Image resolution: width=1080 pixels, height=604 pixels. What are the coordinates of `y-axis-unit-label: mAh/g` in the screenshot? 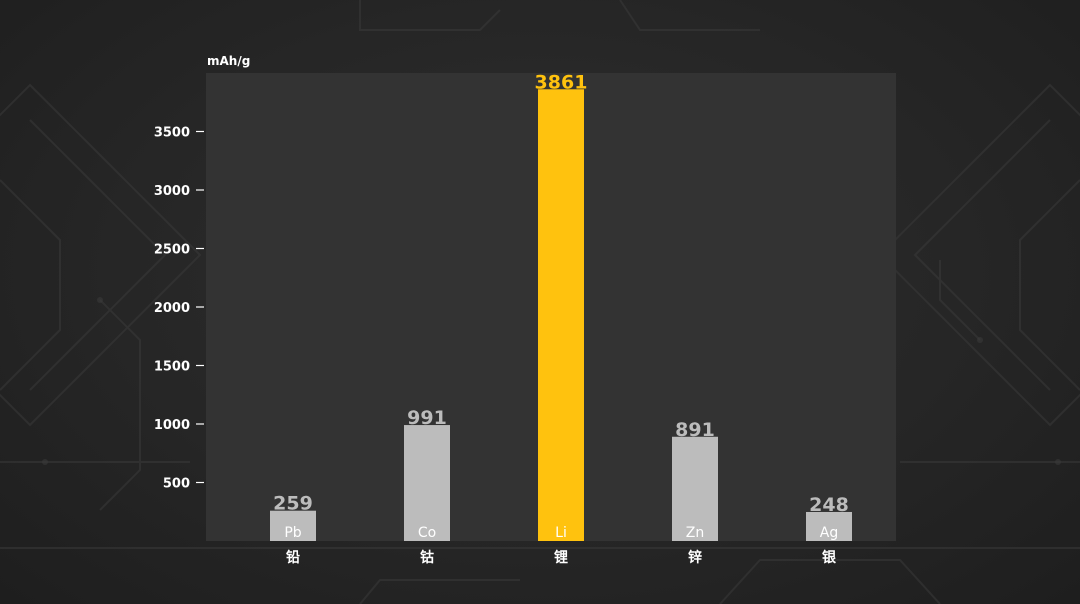 It's located at (228, 61).